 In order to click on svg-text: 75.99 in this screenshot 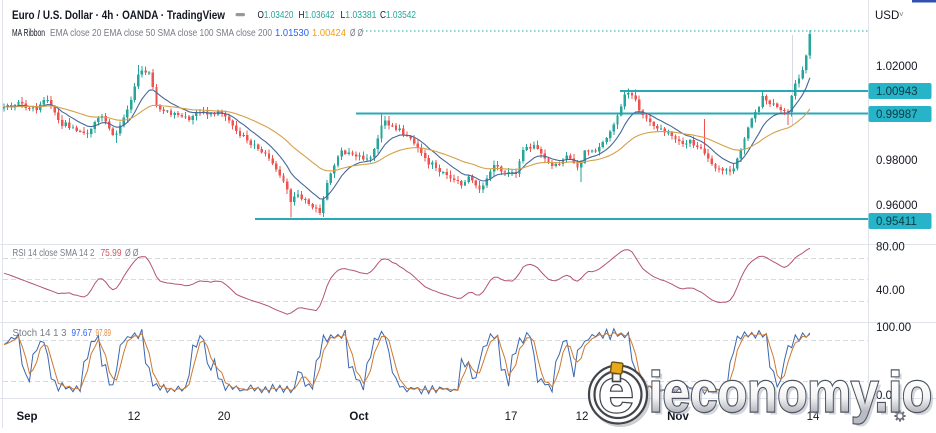, I will do `click(111, 253)`.